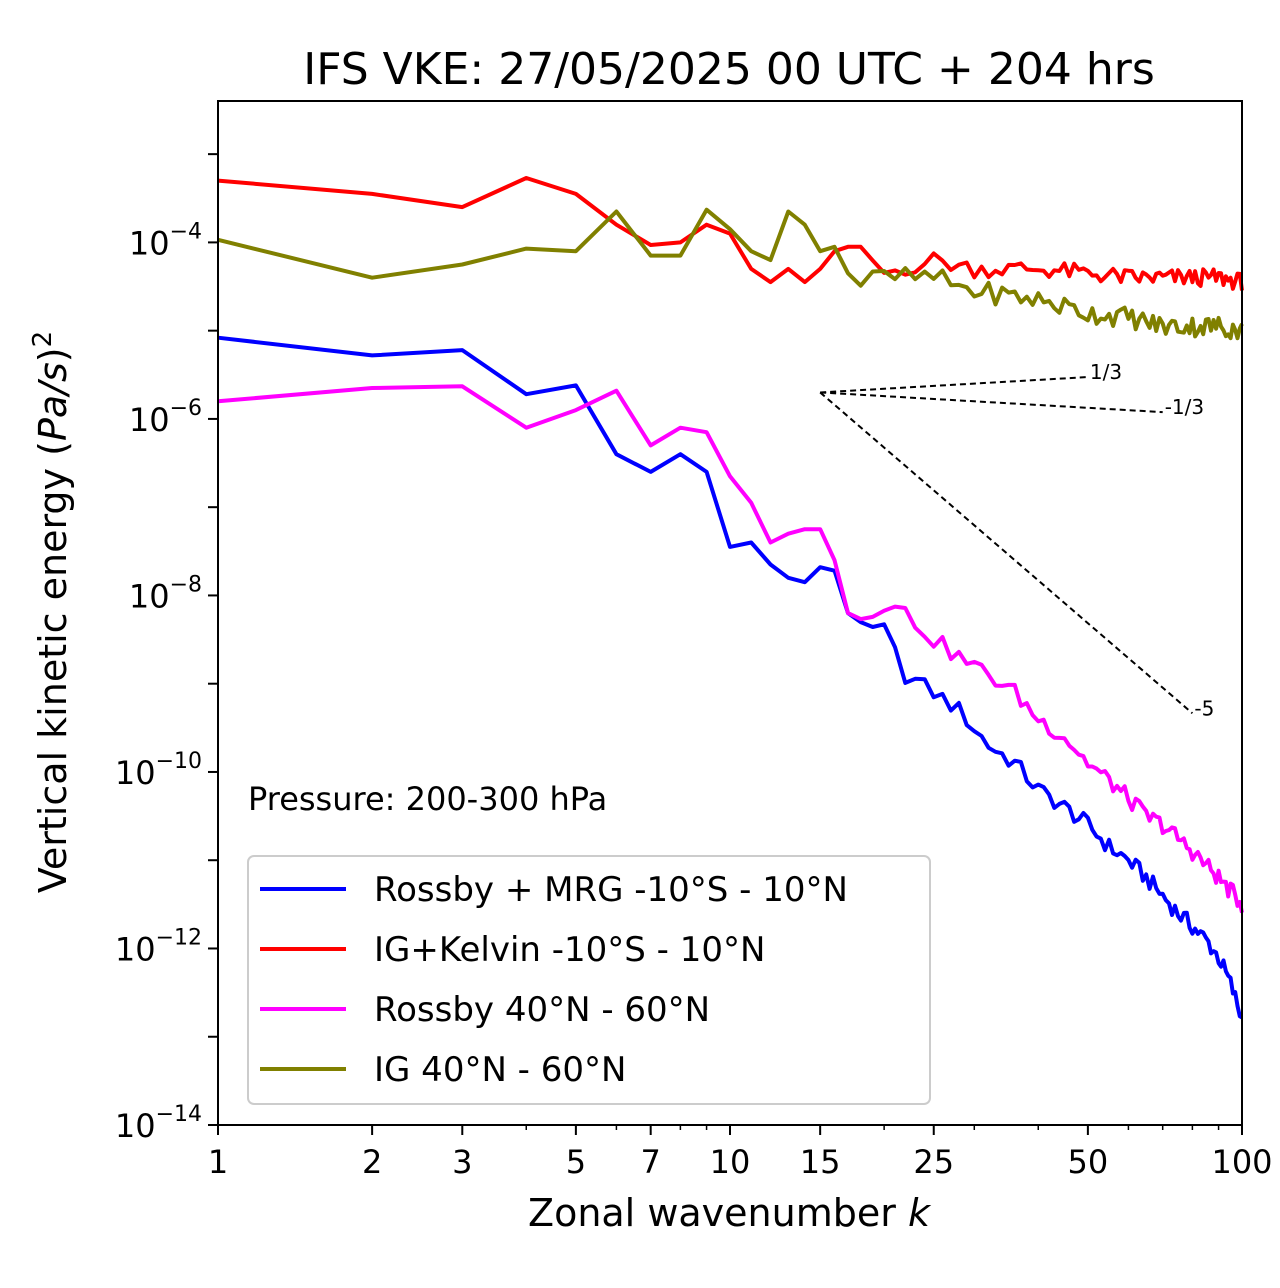 The height and width of the screenshot is (1288, 1280). I want to click on y-tick-label: 10⁻⁴, so click(165, 240).